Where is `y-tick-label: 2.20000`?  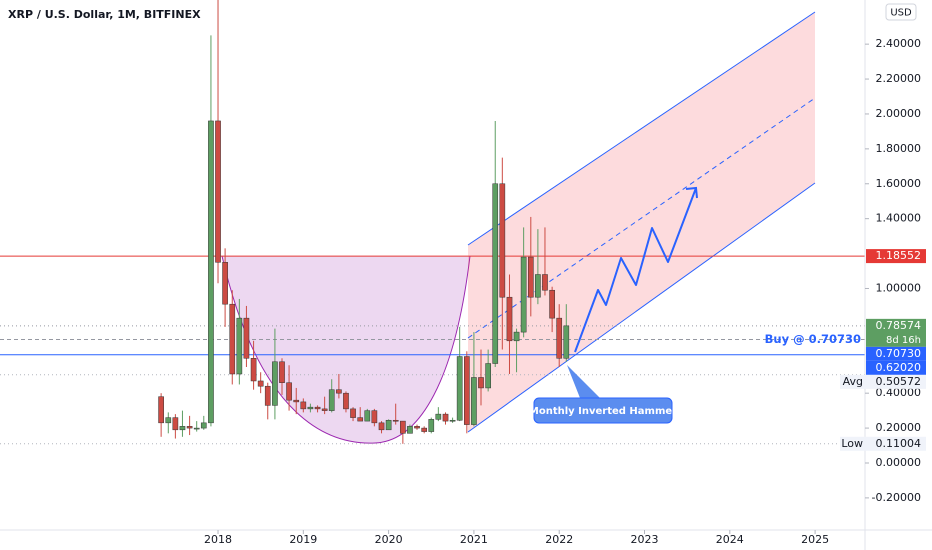 y-tick-label: 2.20000 is located at coordinates (899, 78).